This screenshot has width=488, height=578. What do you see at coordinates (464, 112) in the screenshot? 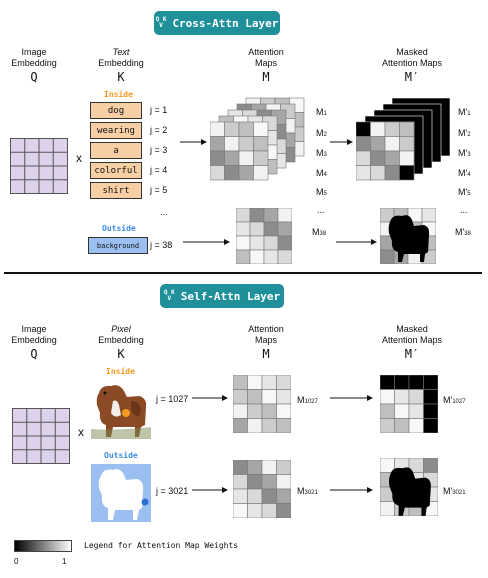
I see `masked-map-label: M'1` at bounding box center [464, 112].